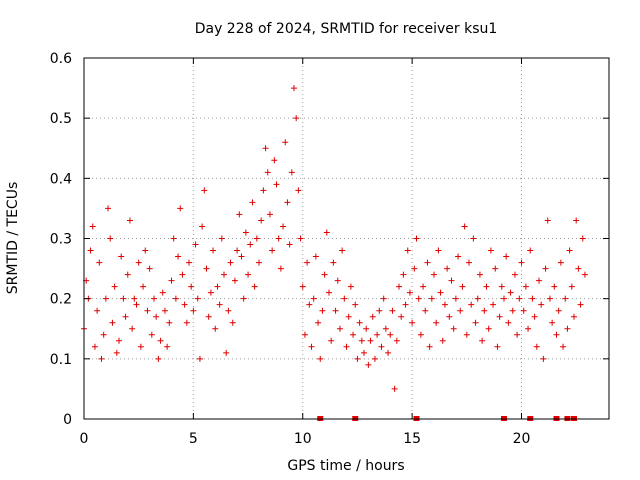 This screenshot has height=480, width=640. I want to click on x-tick-label: 20, so click(522, 439).